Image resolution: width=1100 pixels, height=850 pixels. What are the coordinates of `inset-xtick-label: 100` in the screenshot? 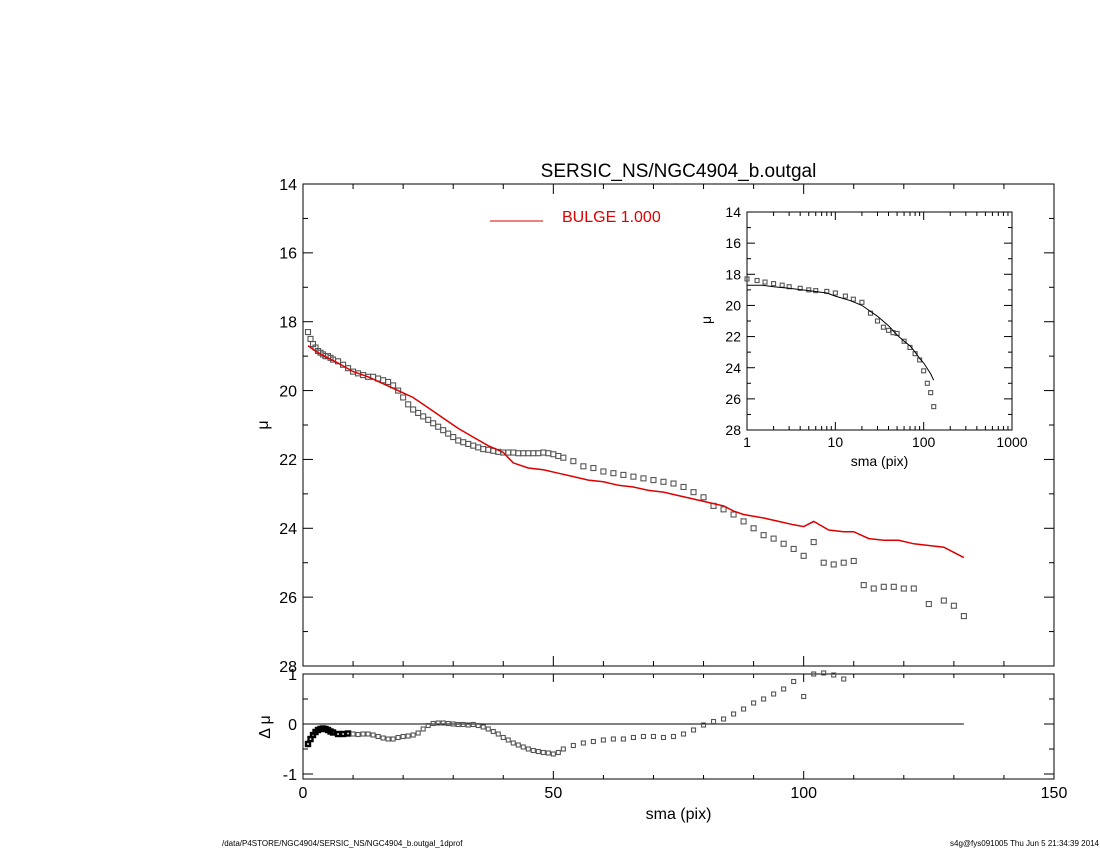 It's located at (924, 442).